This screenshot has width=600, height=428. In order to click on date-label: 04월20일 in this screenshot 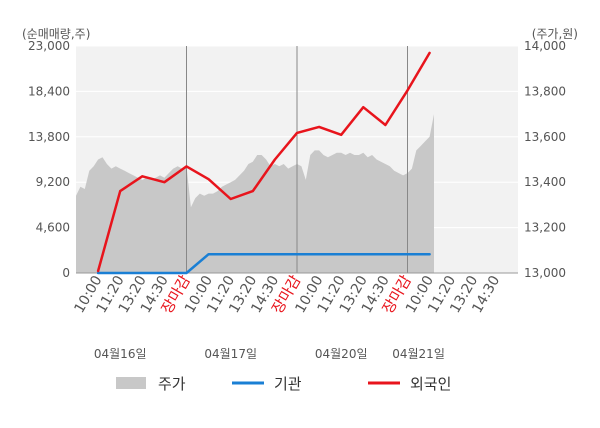, I will do `click(341, 354)`.